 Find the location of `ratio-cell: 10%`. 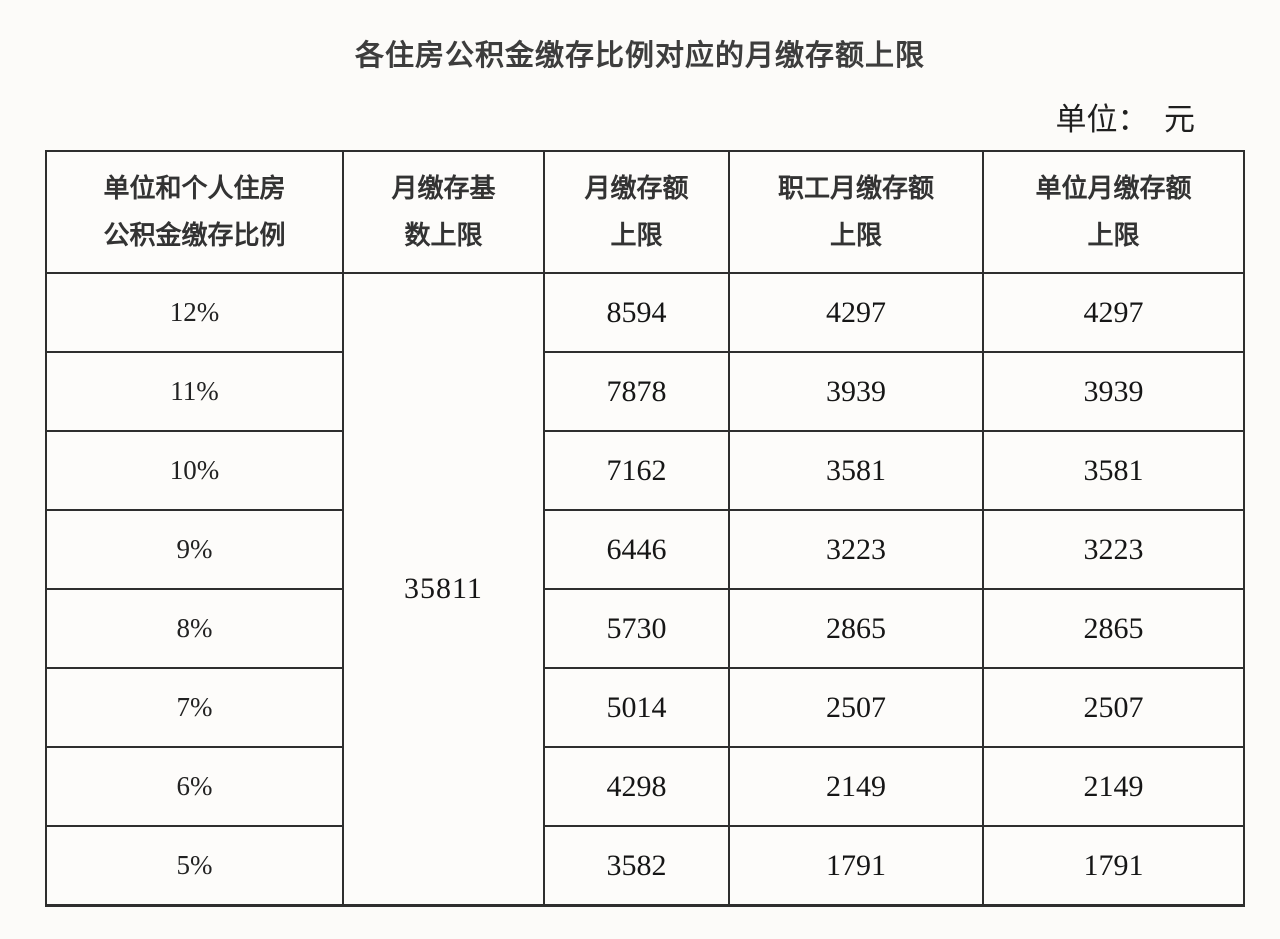

ratio-cell: 10% is located at coordinates (194, 470).